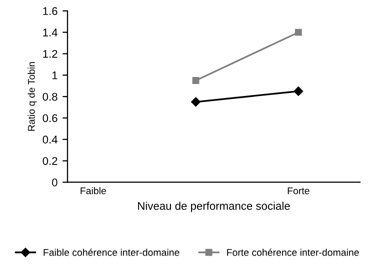  Describe the element at coordinates (50, 96) in the screenshot. I see `y-tick-label: 0.8` at that location.